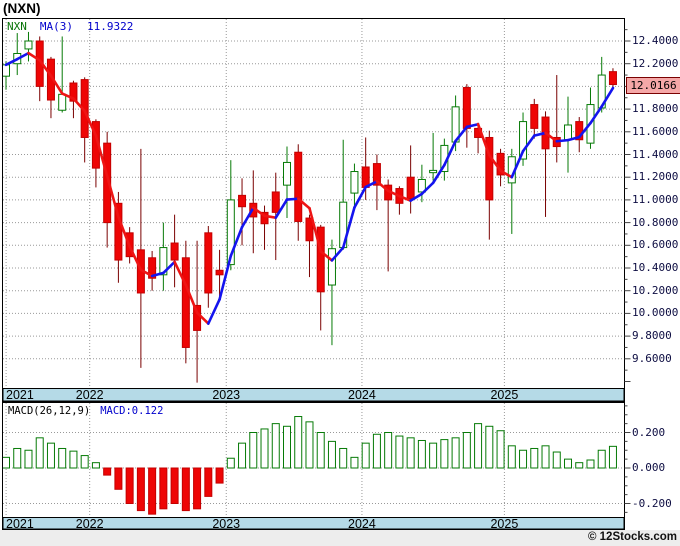 The width and height of the screenshot is (680, 546). I want to click on price-axis-label: 10.0000, so click(655, 313).